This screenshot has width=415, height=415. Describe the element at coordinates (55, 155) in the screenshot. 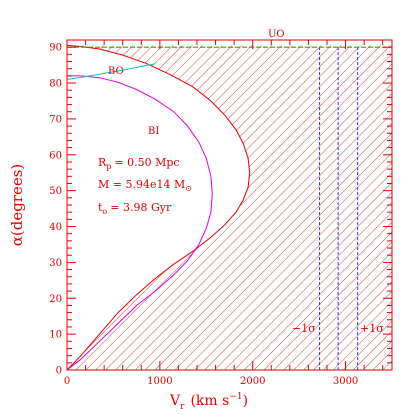

I see `y-tick-label-60: 60` at that location.